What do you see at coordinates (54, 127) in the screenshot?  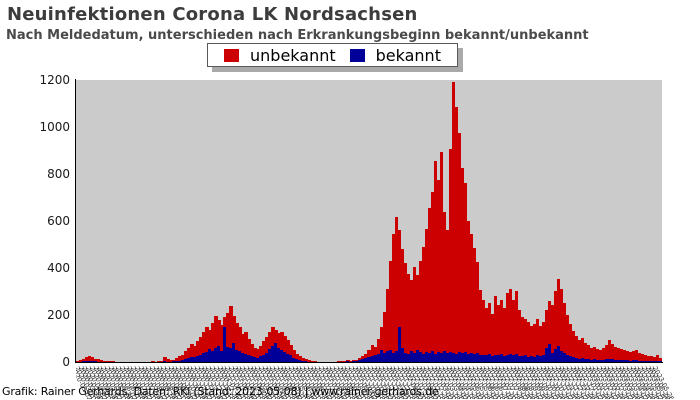 I see `y-tick-label: 1000` at bounding box center [54, 127].